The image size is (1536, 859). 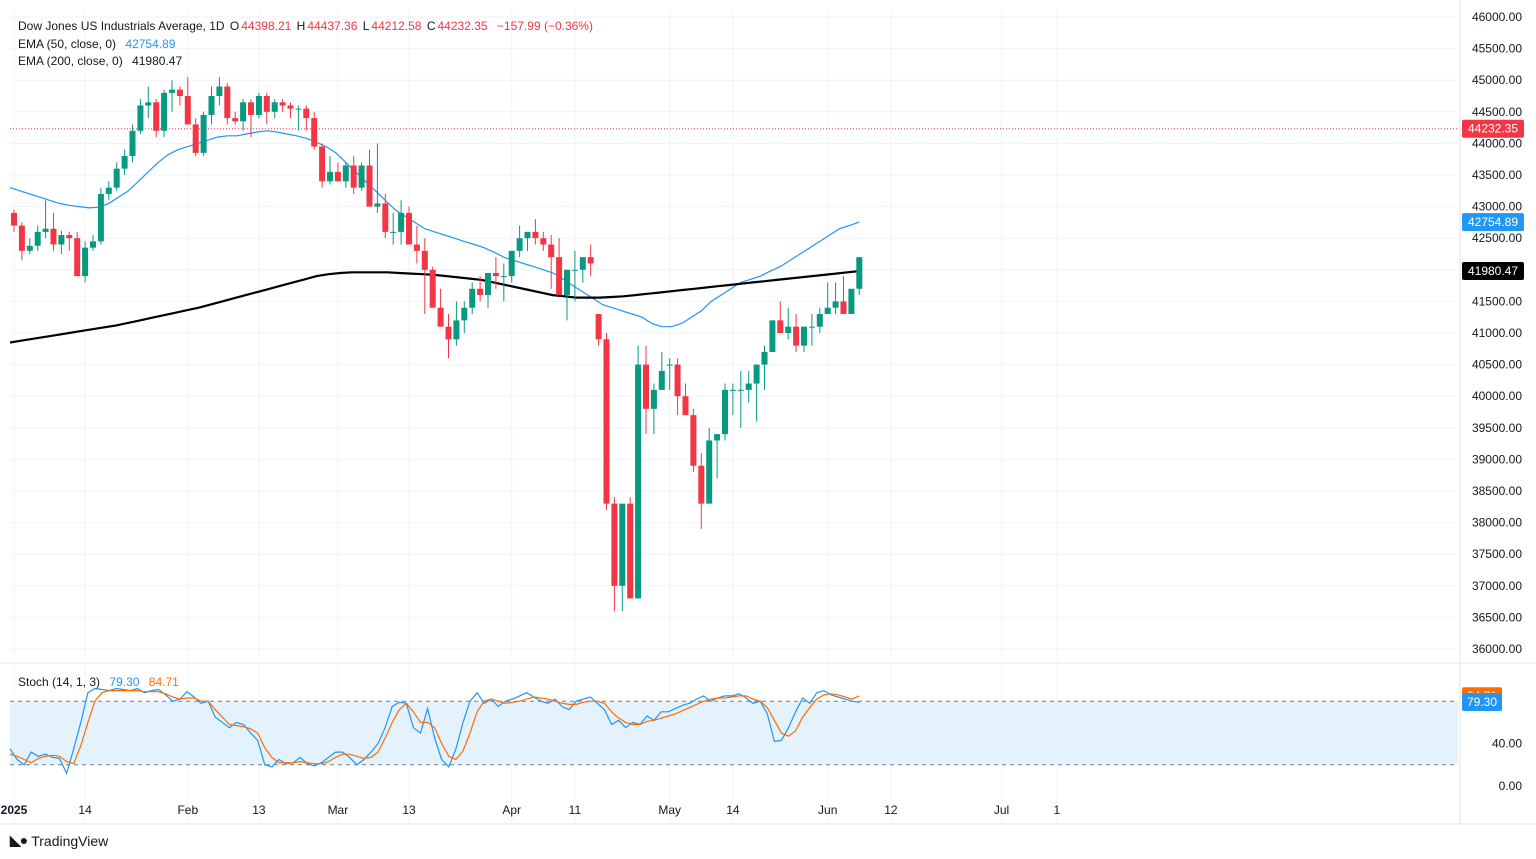 What do you see at coordinates (1497, 396) in the screenshot?
I see `price-tick-label: 40000.00` at bounding box center [1497, 396].